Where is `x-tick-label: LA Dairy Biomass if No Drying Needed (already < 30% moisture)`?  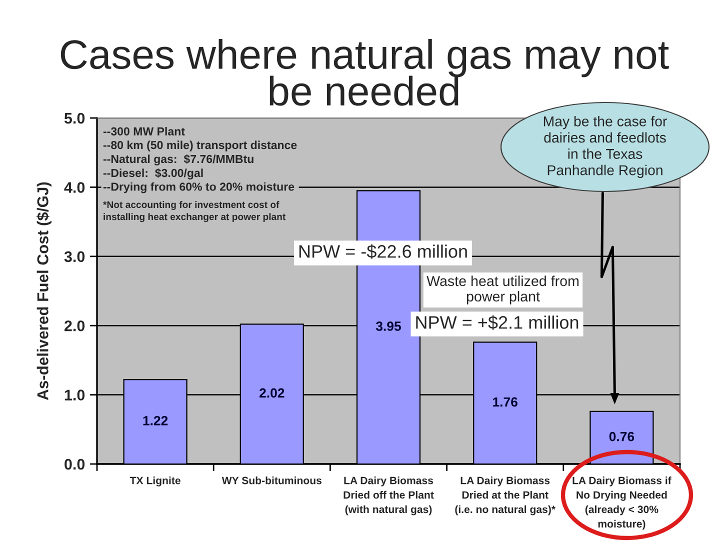
x-tick-label: LA Dairy Biomass if No Drying Needed (already < 30% moisture) is located at coordinates (622, 503).